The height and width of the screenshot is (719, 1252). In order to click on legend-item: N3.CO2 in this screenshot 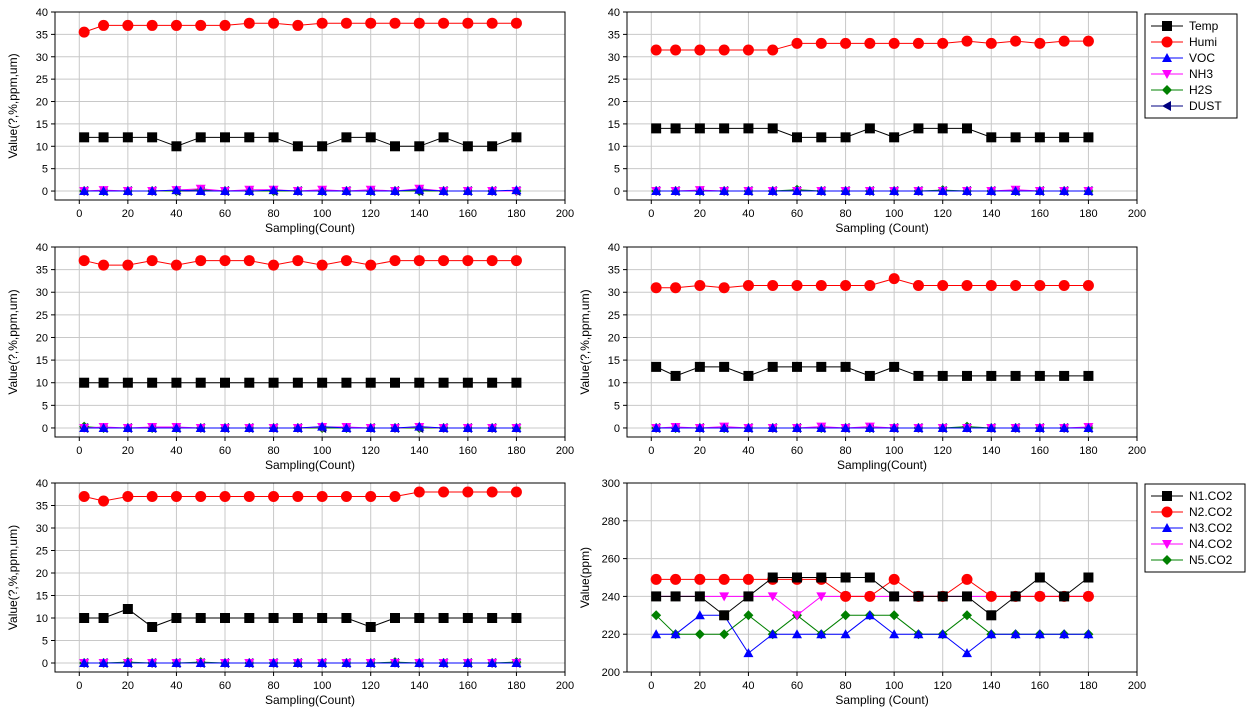, I will do `click(1192, 528)`.